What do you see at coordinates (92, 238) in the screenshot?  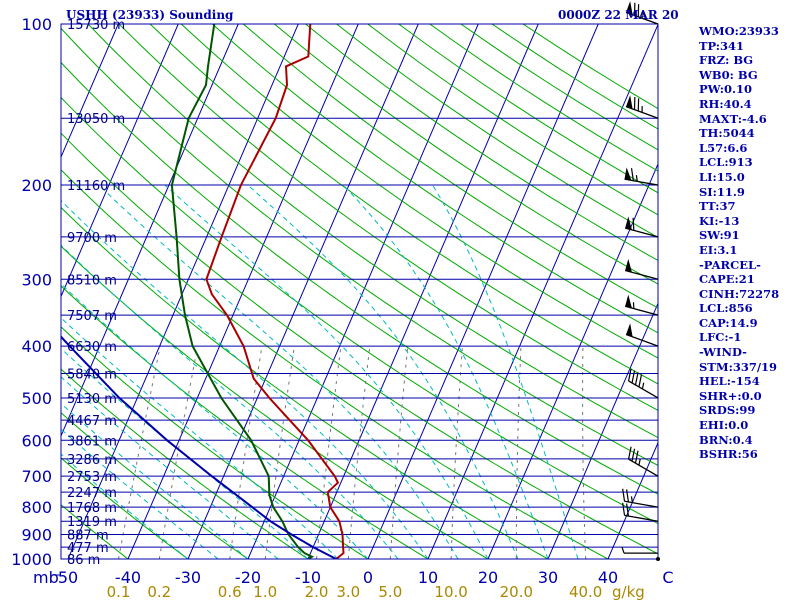 I see `height-label: 9700 m` at bounding box center [92, 238].